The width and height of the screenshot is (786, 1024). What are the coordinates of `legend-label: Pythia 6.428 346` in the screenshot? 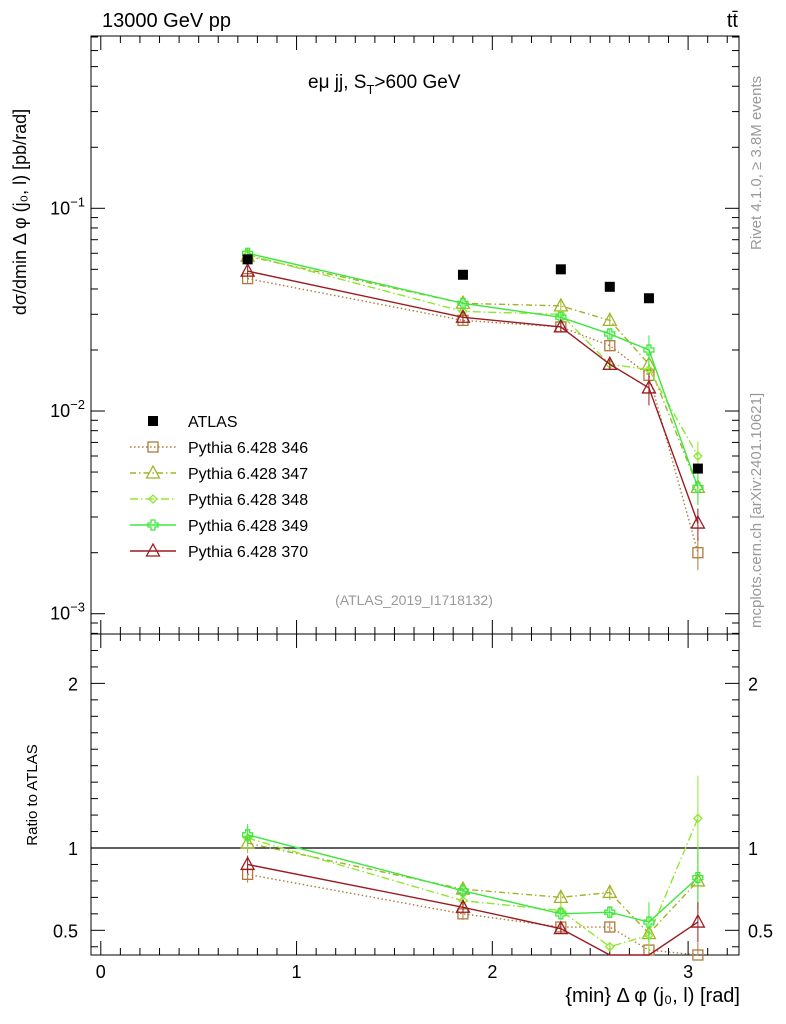 It's located at (248, 448).